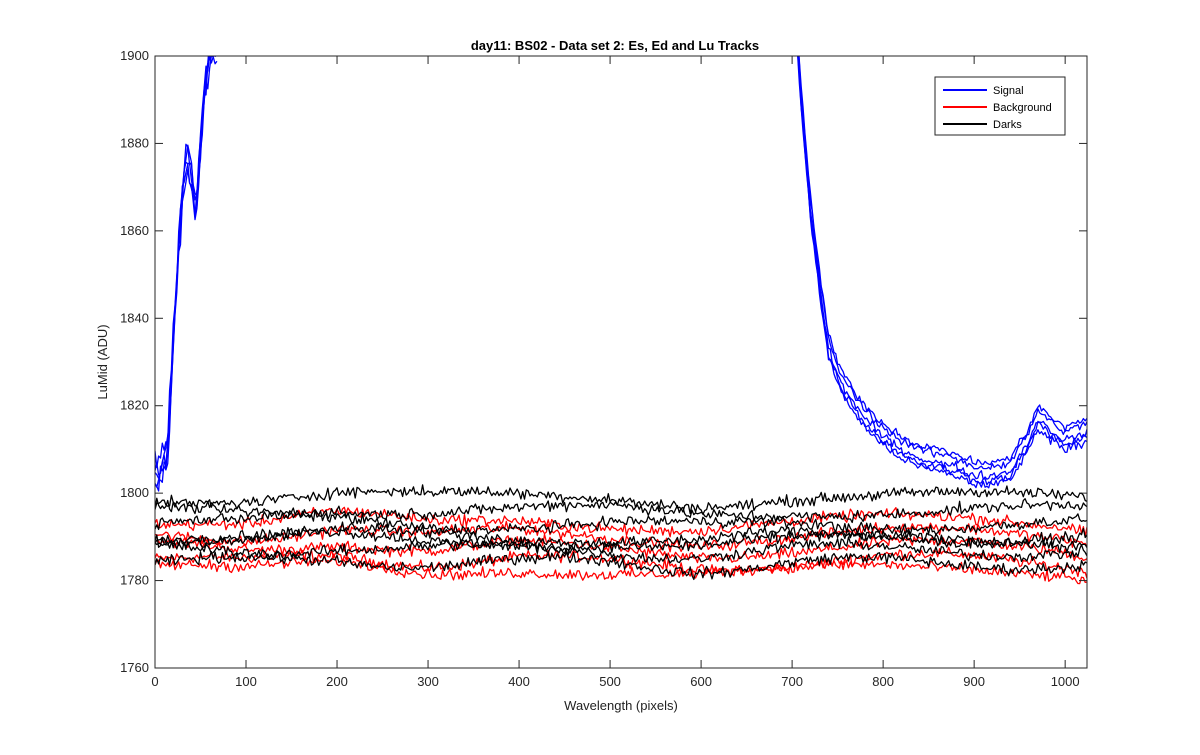  I want to click on x-tick-label: 300, so click(428, 681).